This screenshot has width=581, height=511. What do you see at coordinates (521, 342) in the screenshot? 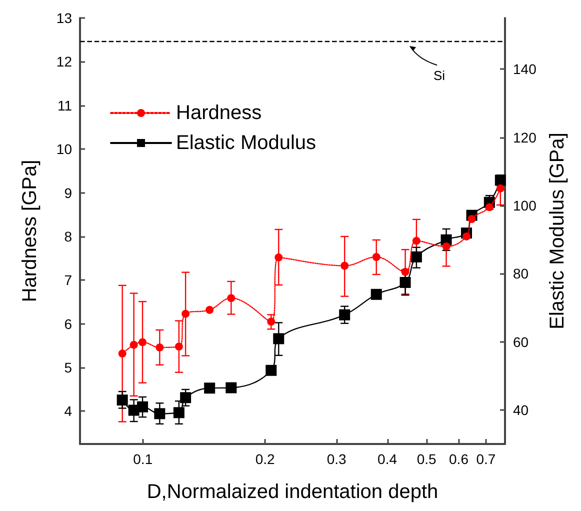
I see `y2-tick-label: 60` at bounding box center [521, 342].